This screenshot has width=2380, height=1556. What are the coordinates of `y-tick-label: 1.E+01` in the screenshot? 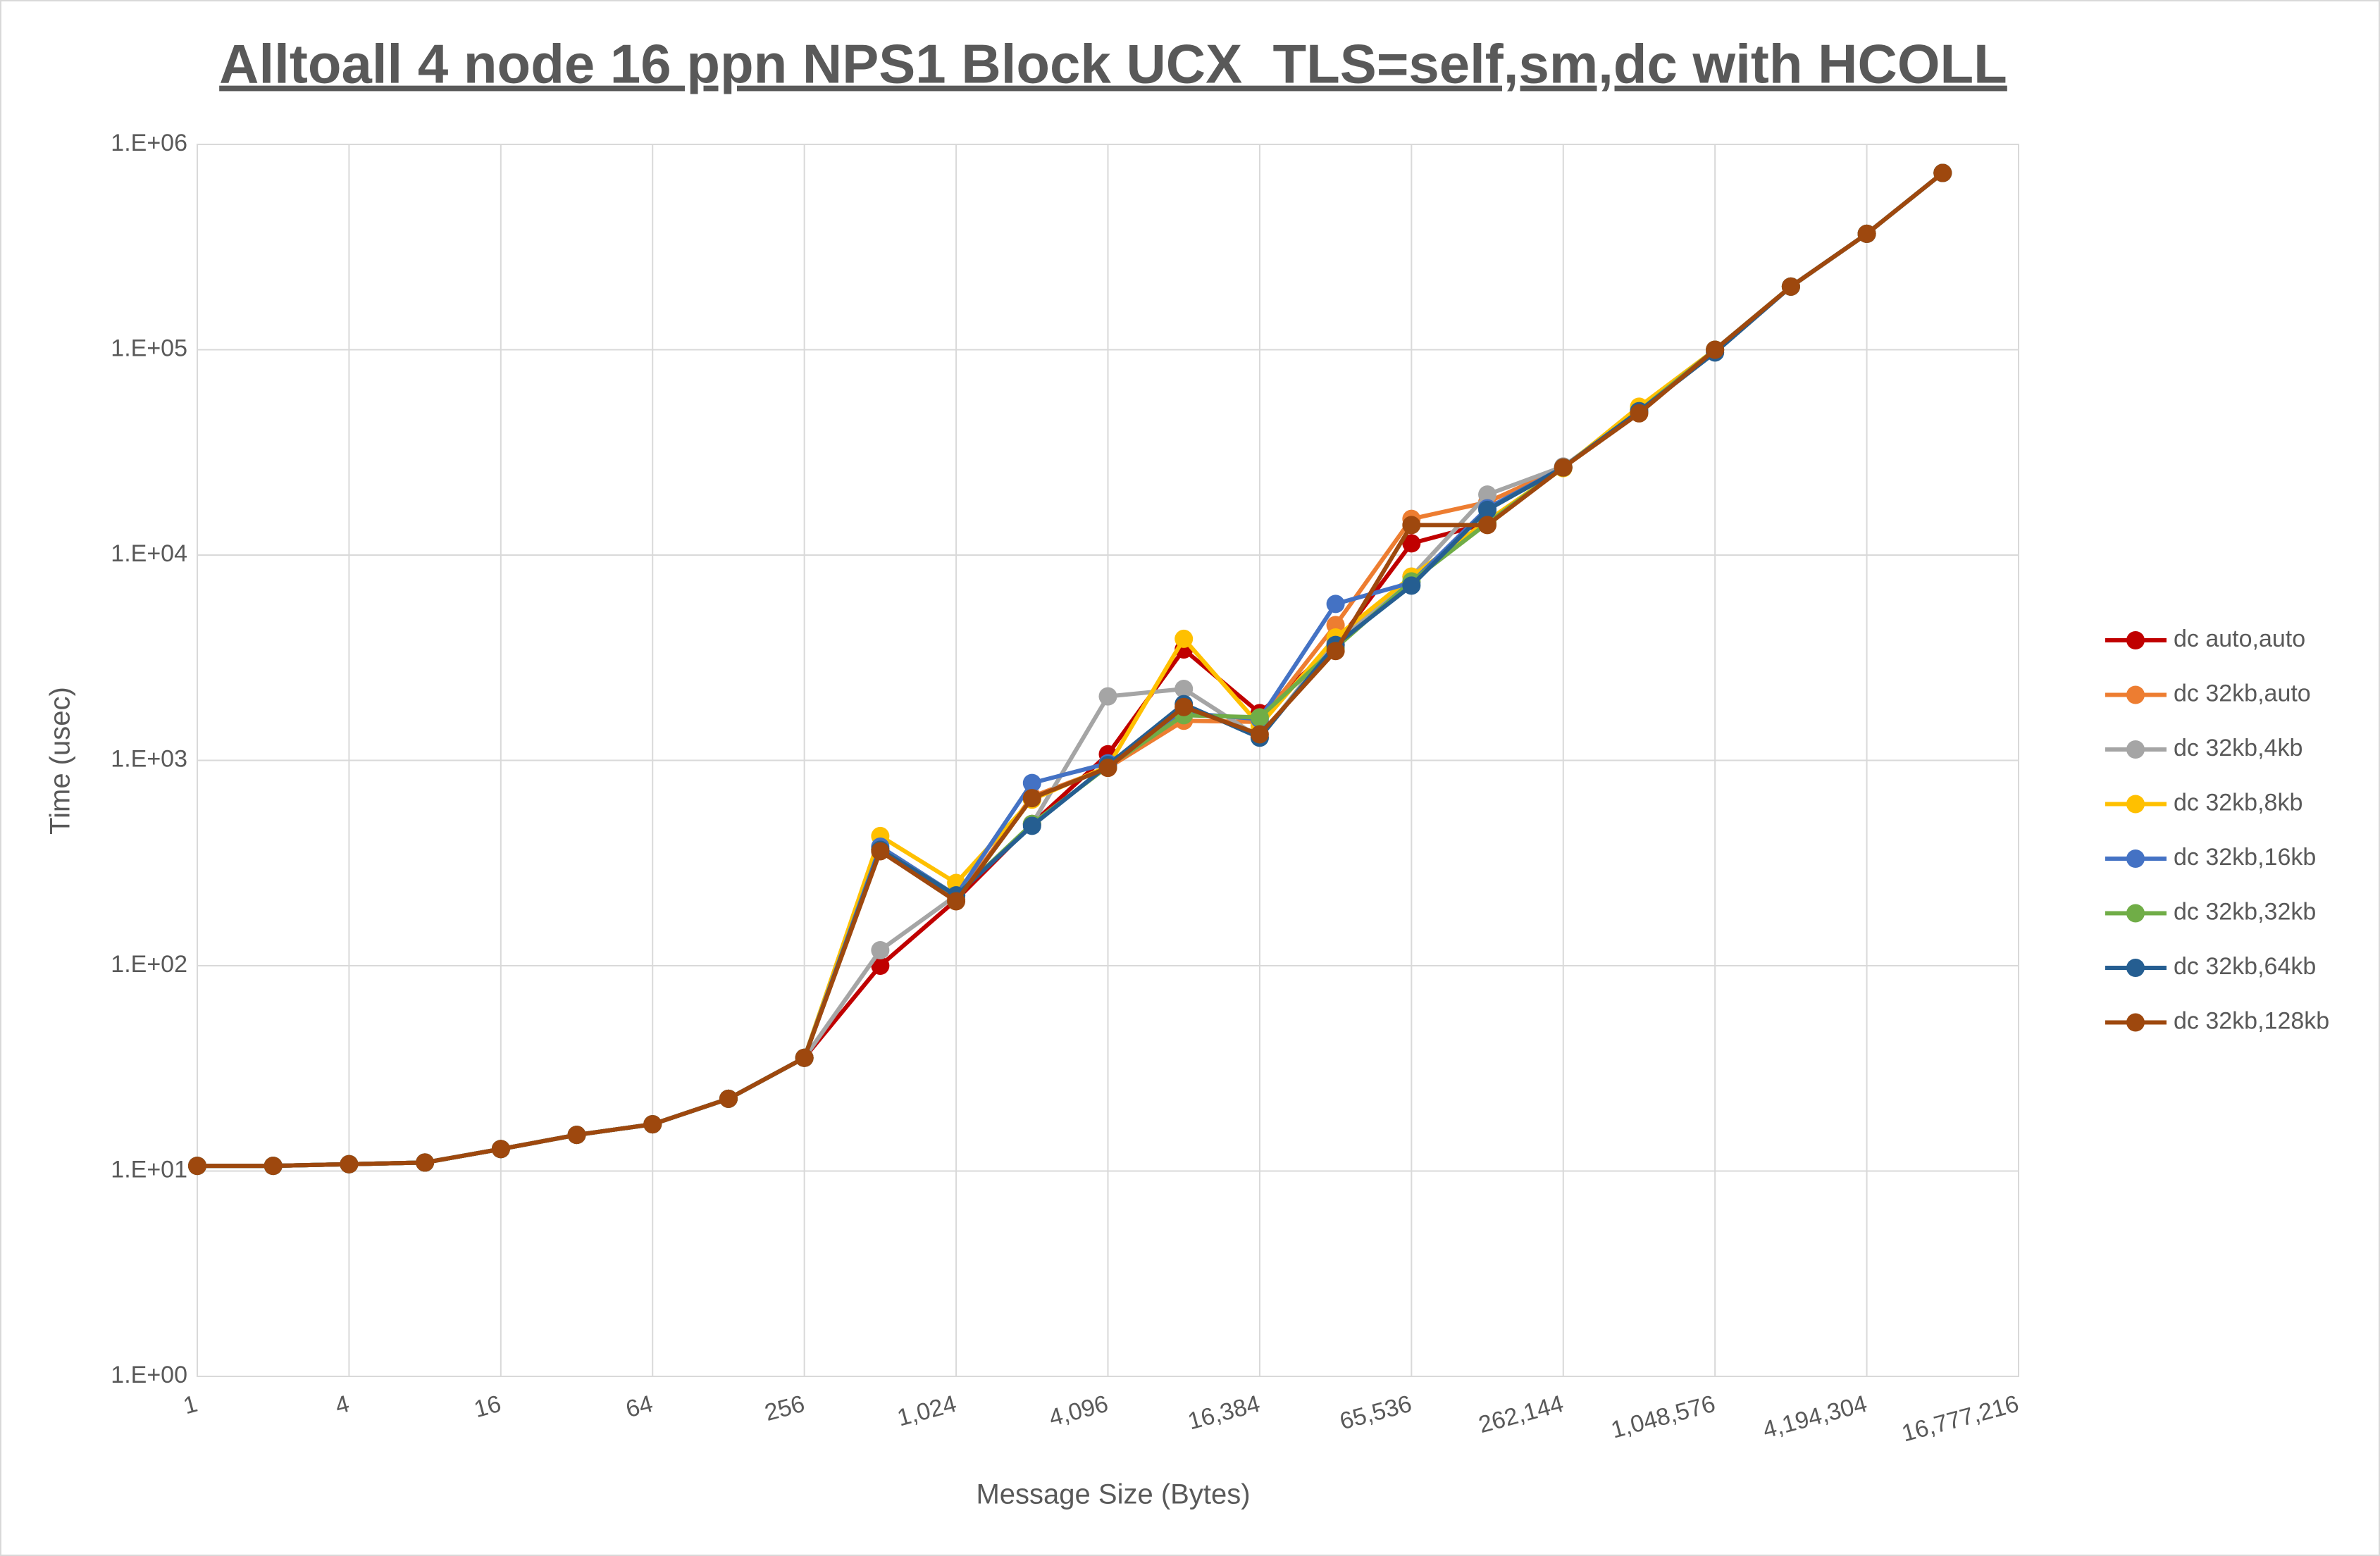 It's located at (149, 1169).